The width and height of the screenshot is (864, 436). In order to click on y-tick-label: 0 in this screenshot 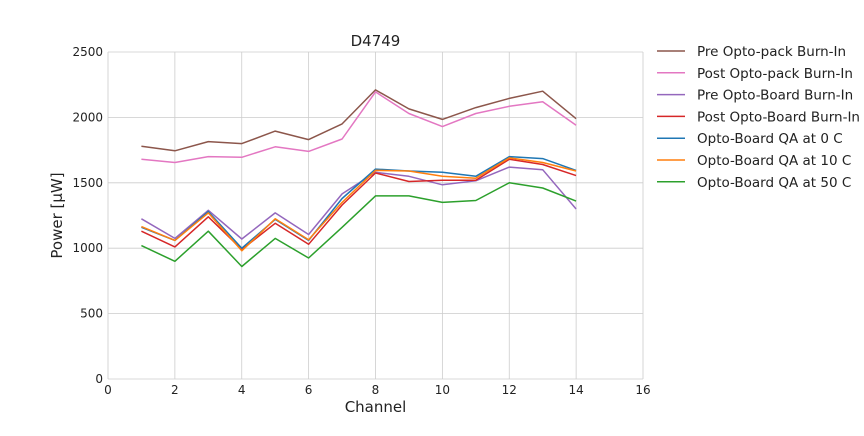, I will do `click(99, 379)`.